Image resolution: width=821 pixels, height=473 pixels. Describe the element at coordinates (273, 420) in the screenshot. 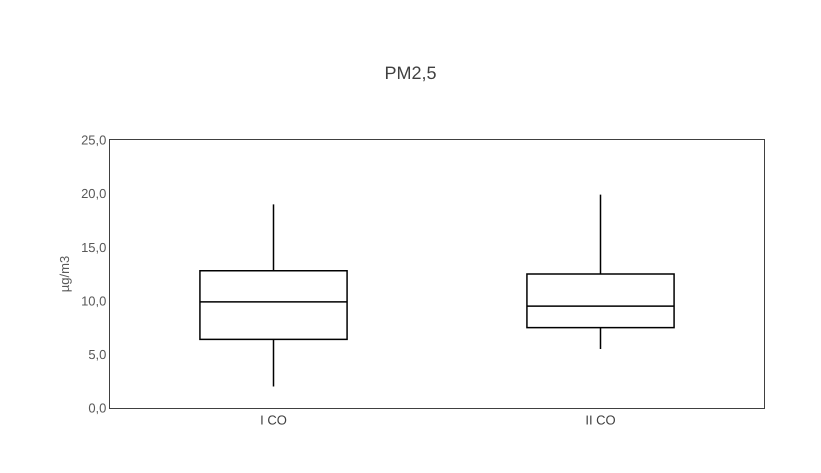

I see `x-tick-label: I CO` at that location.